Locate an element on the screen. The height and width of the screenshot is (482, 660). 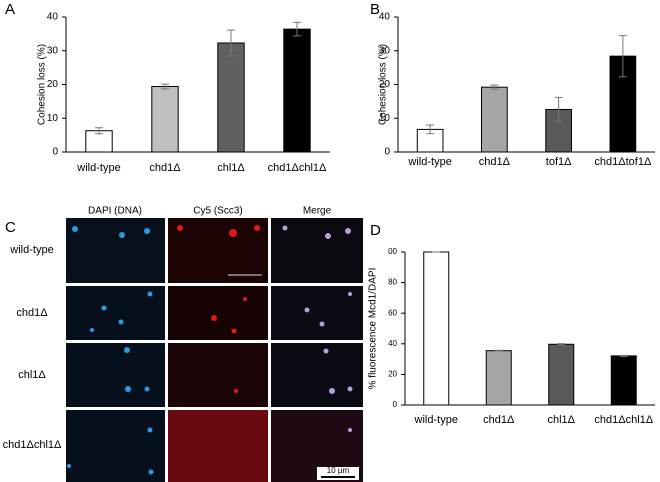
column-header: DAPI (DNA) is located at coordinates (115, 211).